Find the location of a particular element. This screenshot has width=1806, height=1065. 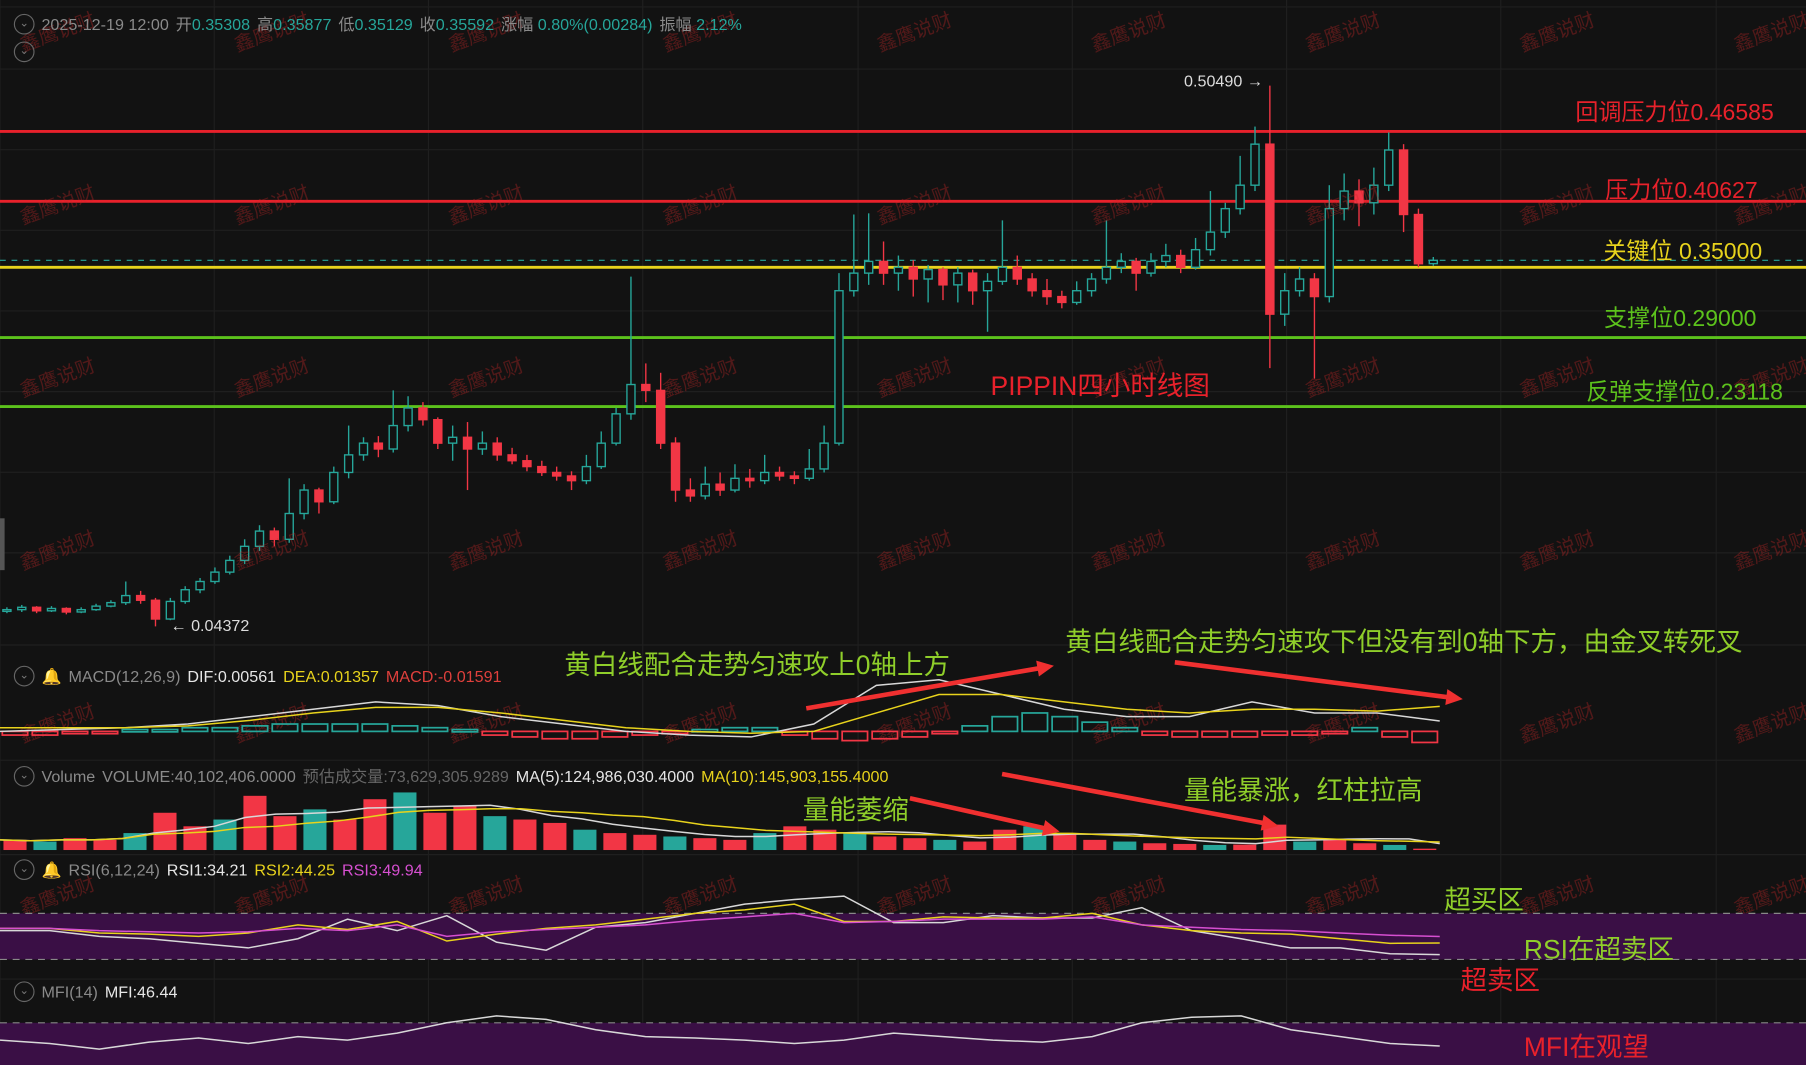

volume-value: VOLUME:40,102,406.0000 is located at coordinates (199, 776).